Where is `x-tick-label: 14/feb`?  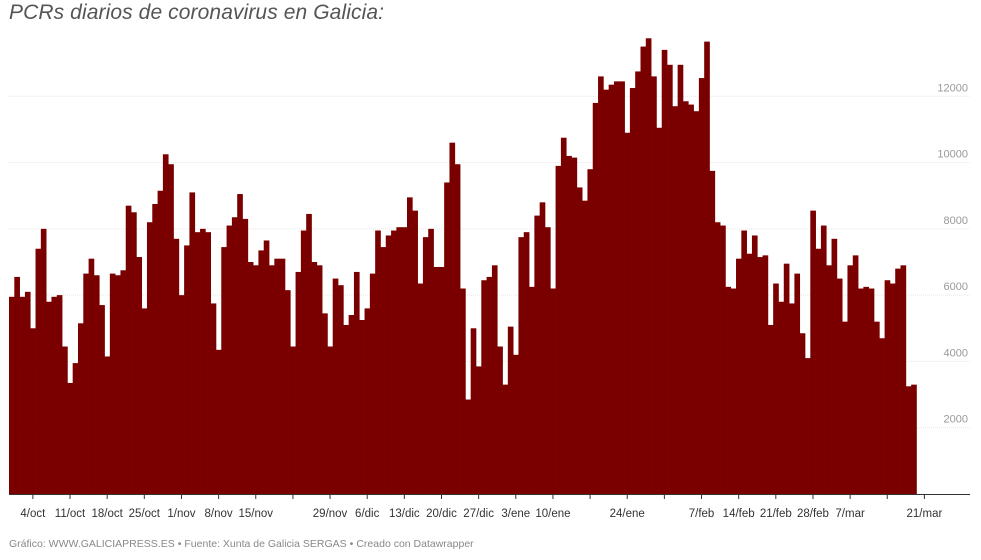
x-tick-label: 14/feb is located at coordinates (739, 514).